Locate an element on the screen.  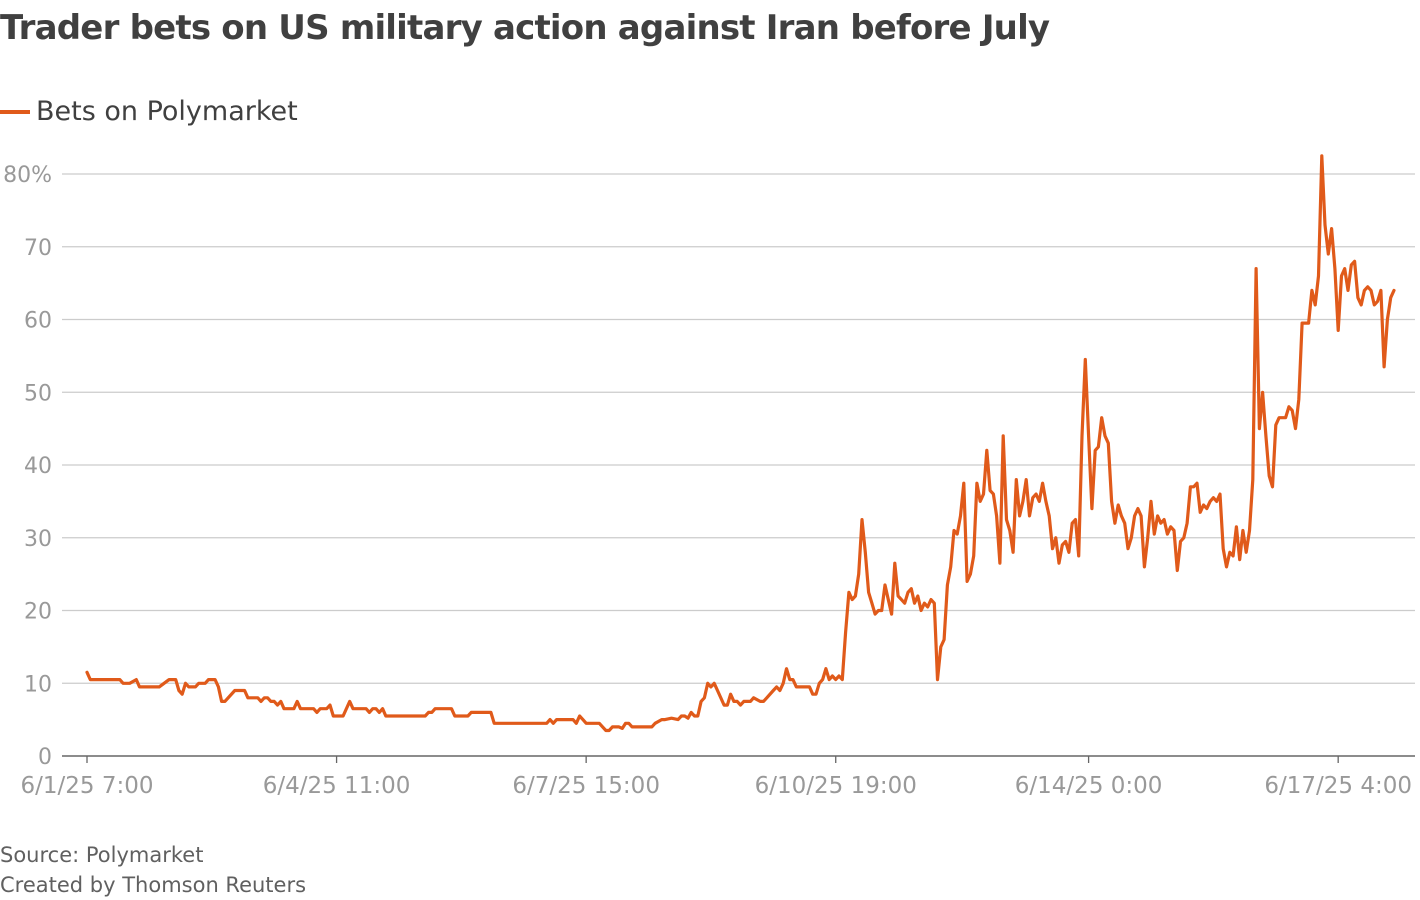
y-tick-label: 60 is located at coordinates (38, 321).